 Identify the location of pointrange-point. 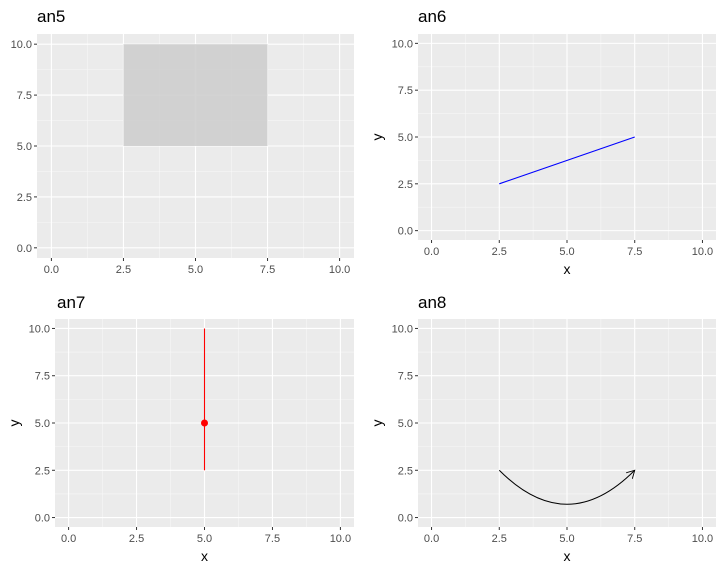
(204, 423).